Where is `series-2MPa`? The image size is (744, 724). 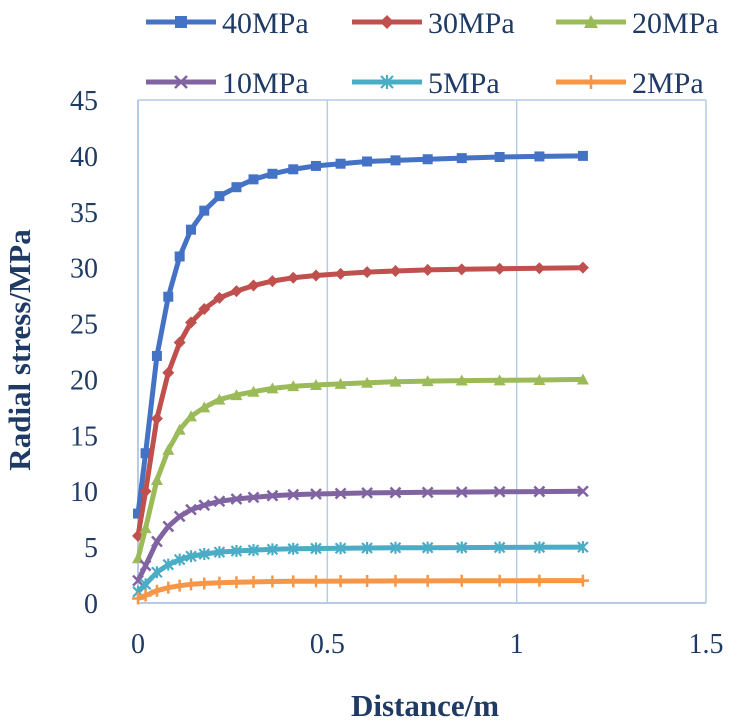
series-2MPa is located at coordinates (360, 589).